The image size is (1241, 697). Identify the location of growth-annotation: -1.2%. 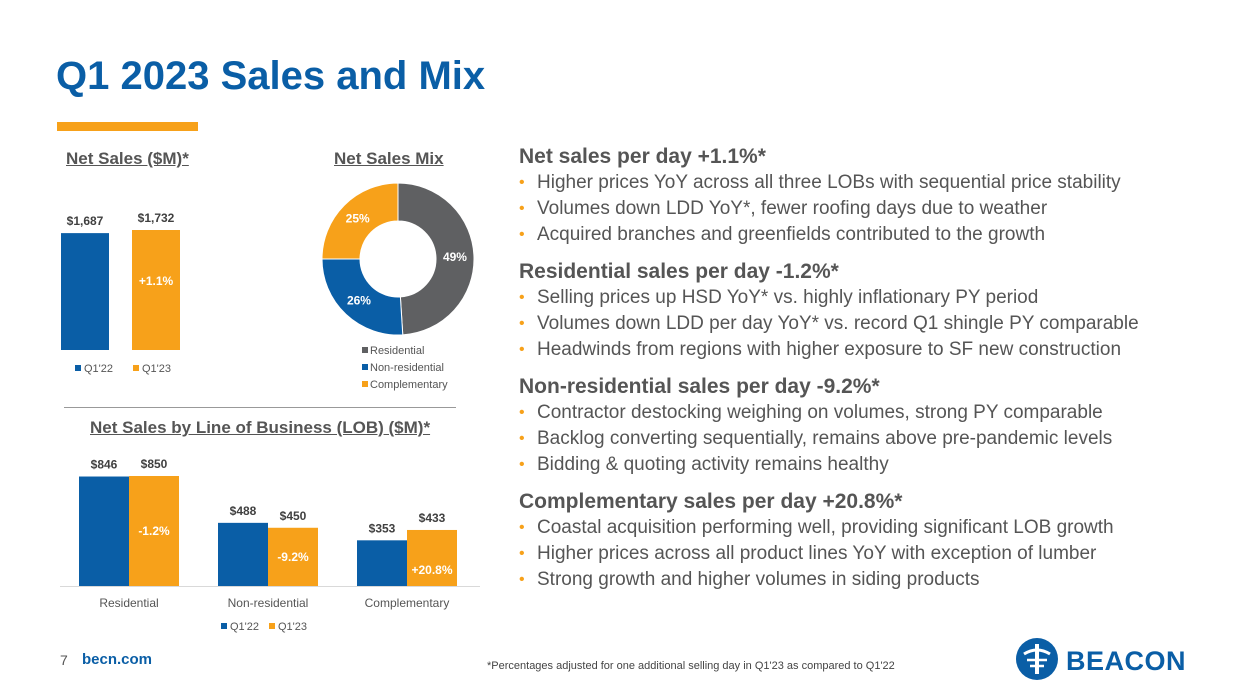
(154, 531).